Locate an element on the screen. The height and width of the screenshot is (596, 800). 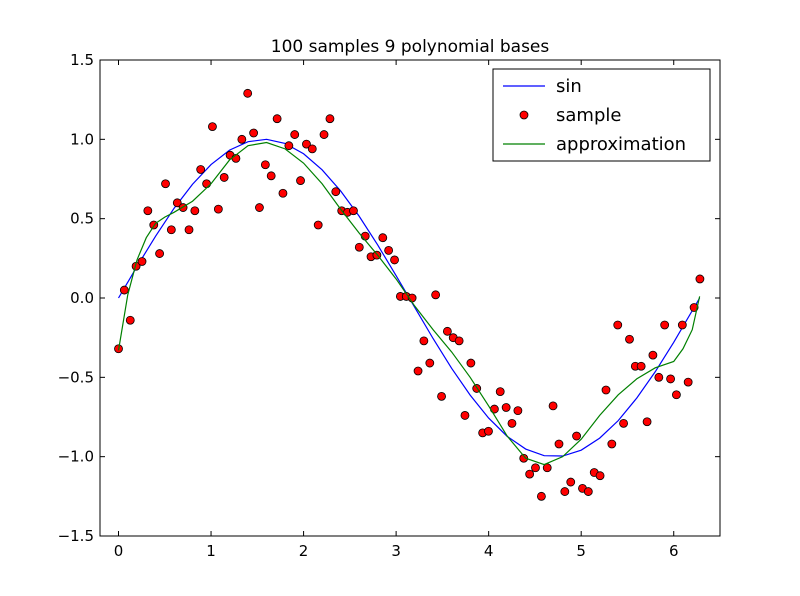
legend-box is located at coordinates (601, 115).